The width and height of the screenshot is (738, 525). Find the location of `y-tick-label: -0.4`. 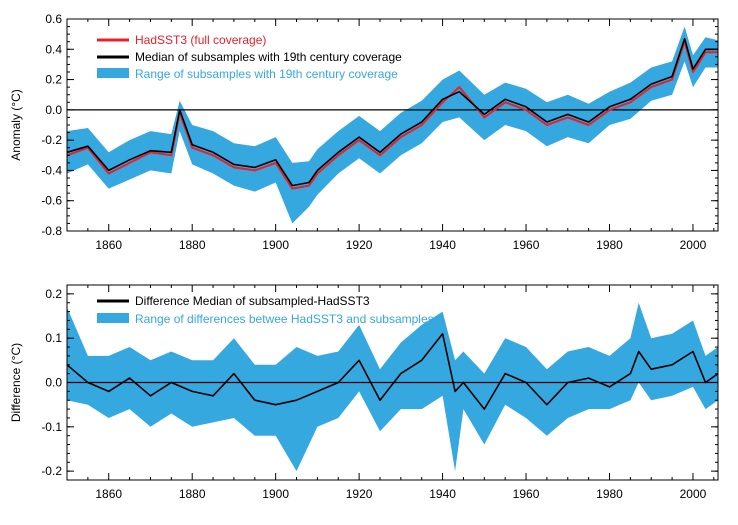

y-tick-label: -0.4 is located at coordinates (51, 170).